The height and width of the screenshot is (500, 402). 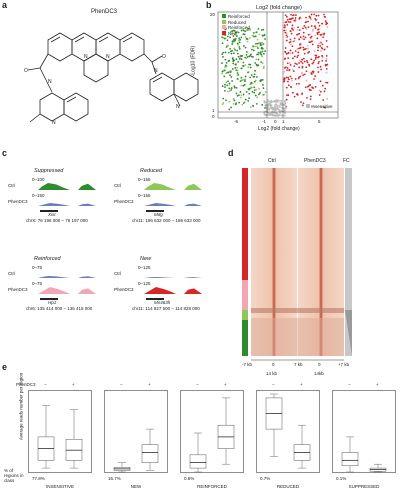 I want to click on panel-label-c: c, so click(x=5, y=153).